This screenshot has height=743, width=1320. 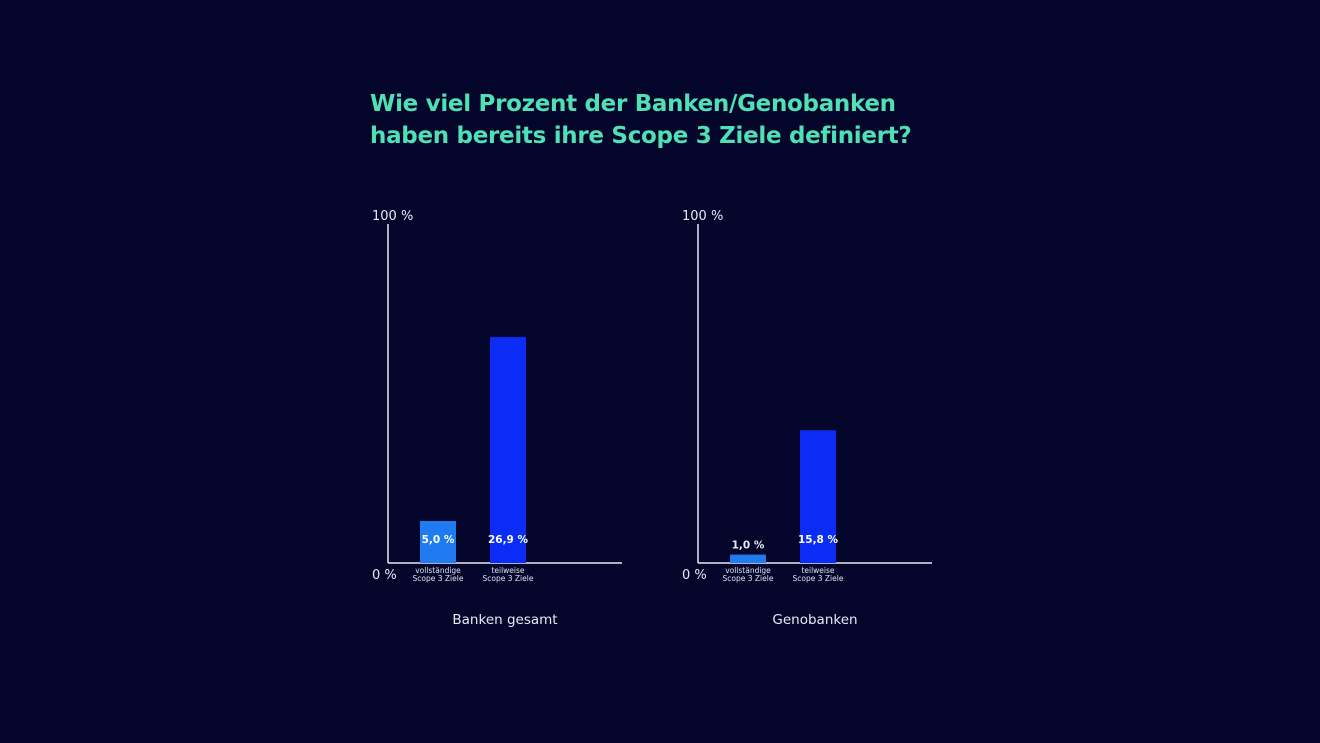 I want to click on category-label-1-2-1: teilweise, so click(x=507, y=570).